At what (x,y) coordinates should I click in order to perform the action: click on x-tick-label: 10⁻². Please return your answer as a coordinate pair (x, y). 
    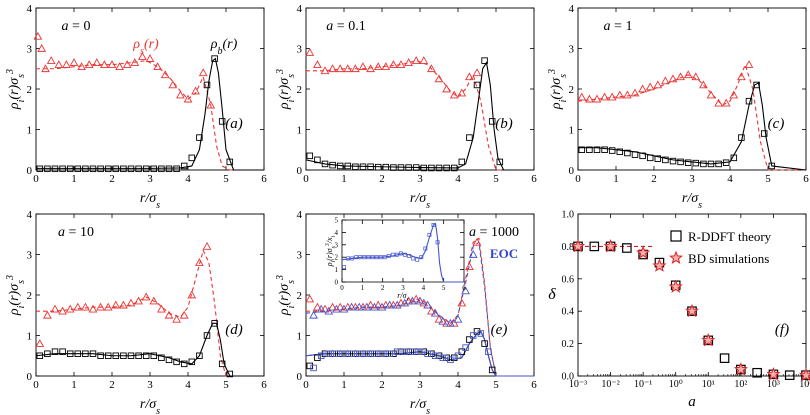
    Looking at the image, I should click on (610, 384).